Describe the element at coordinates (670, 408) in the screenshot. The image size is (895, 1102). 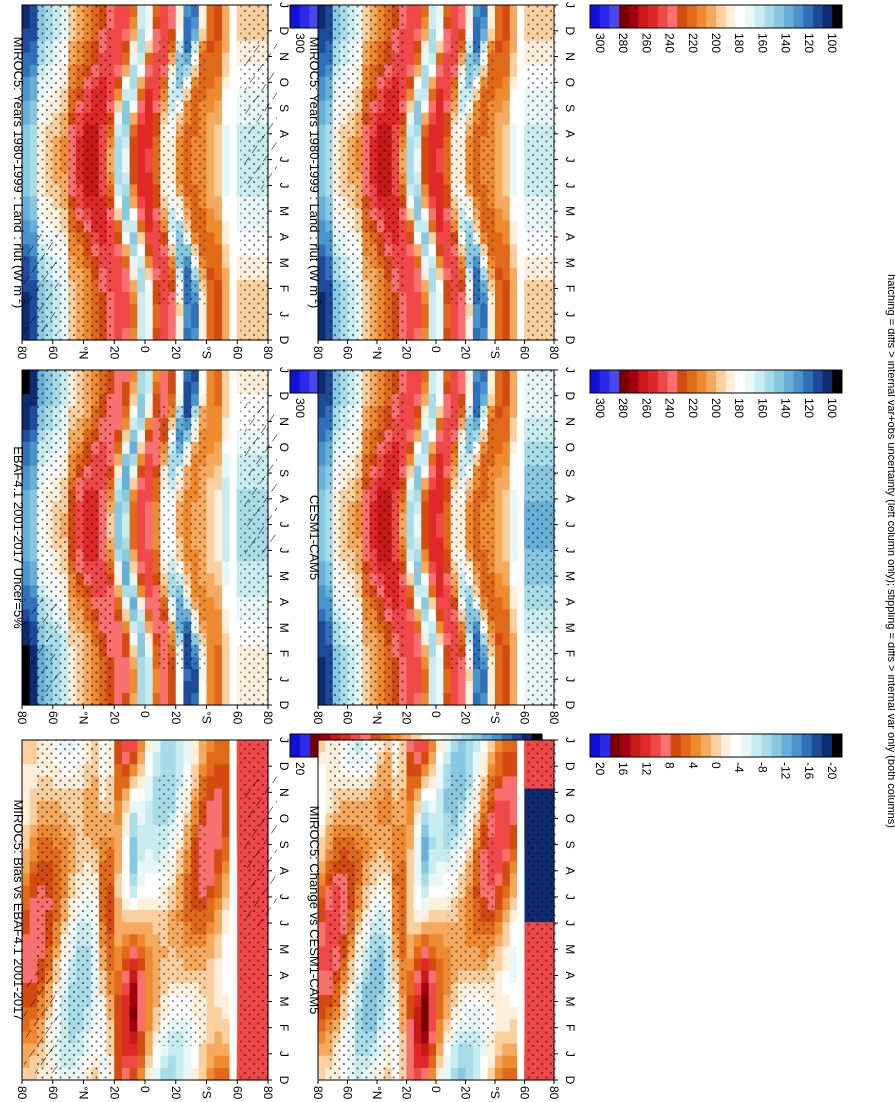
I see `colorbar-label: 240` at that location.